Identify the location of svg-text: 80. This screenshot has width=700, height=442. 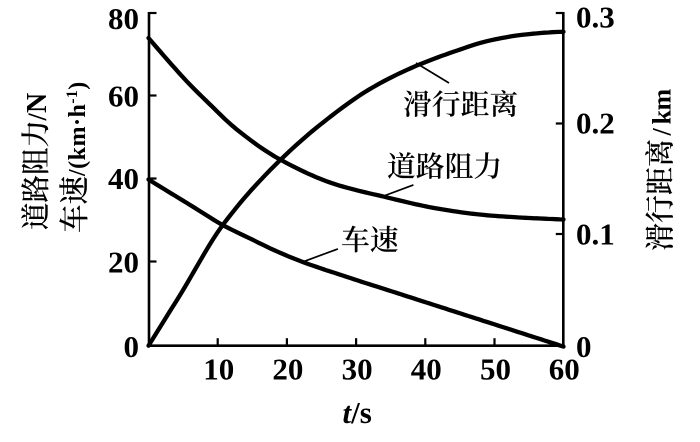
(123, 18).